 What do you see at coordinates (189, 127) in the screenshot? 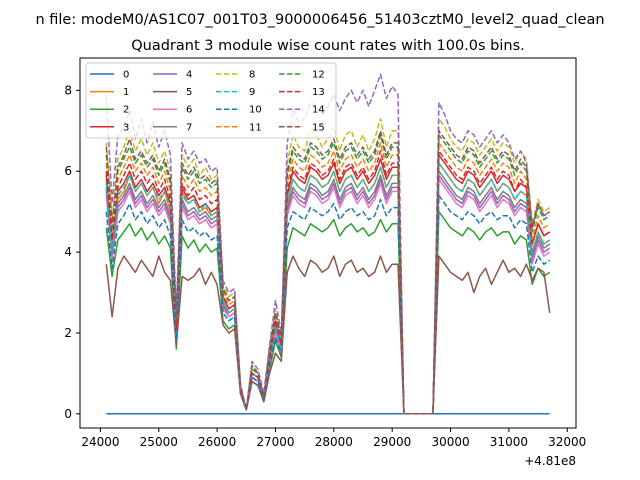
I see `legend-label-7: 7` at bounding box center [189, 127].